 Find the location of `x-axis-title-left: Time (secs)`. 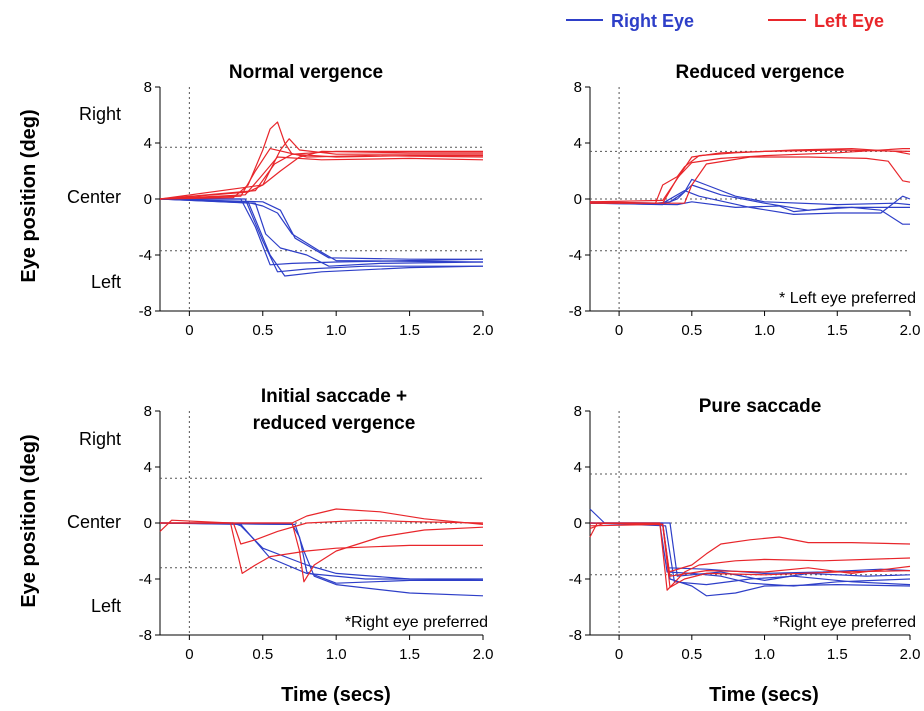

x-axis-title-left: Time (secs) is located at coordinates (336, 695).